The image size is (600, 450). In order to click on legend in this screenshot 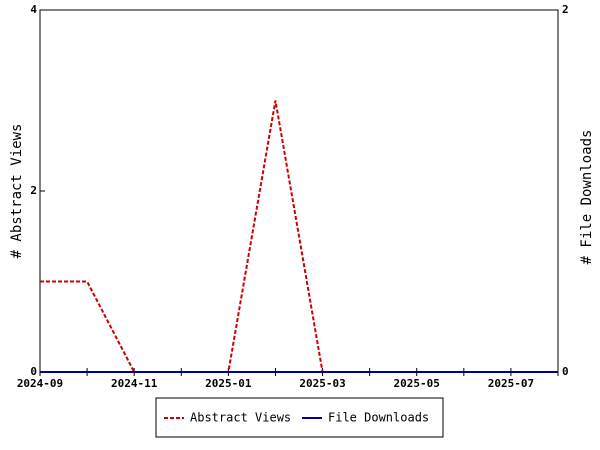, I will do `click(299, 417)`.